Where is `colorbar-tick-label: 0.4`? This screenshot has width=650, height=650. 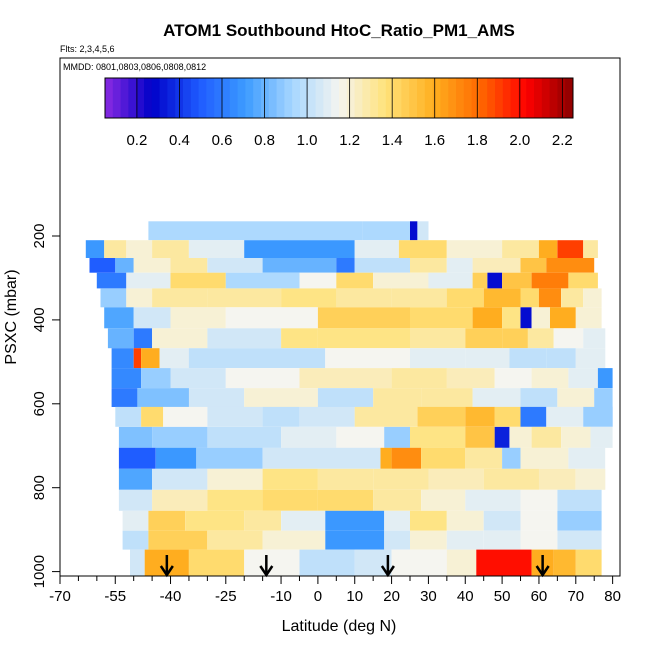 colorbar-tick-label: 0.4 is located at coordinates (179, 140).